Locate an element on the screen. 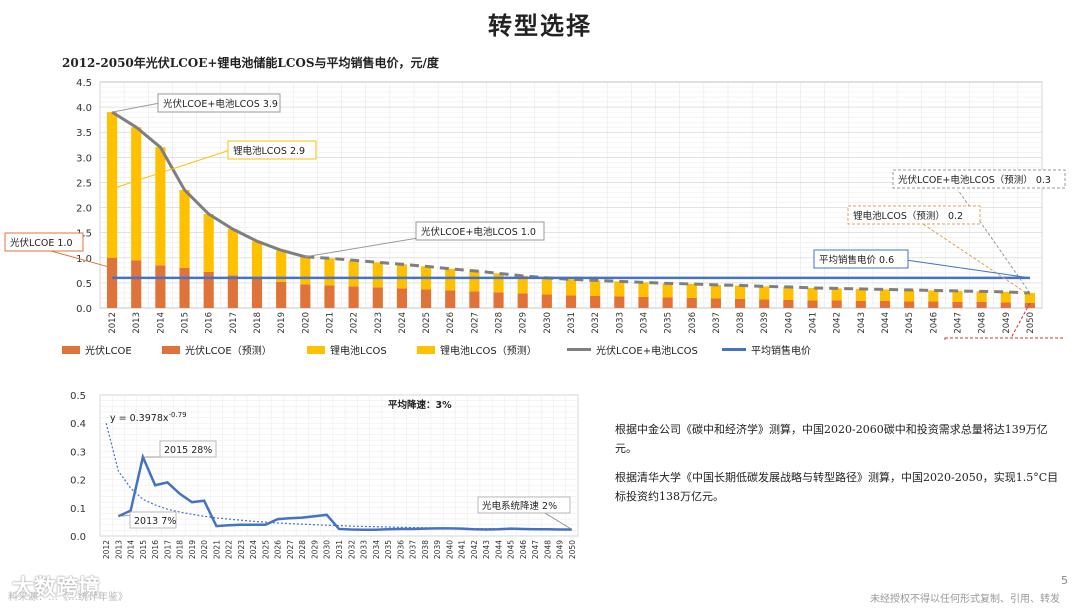 The image size is (1080, 608). legend-label-battery: 锂电池LCOS is located at coordinates (358, 351).